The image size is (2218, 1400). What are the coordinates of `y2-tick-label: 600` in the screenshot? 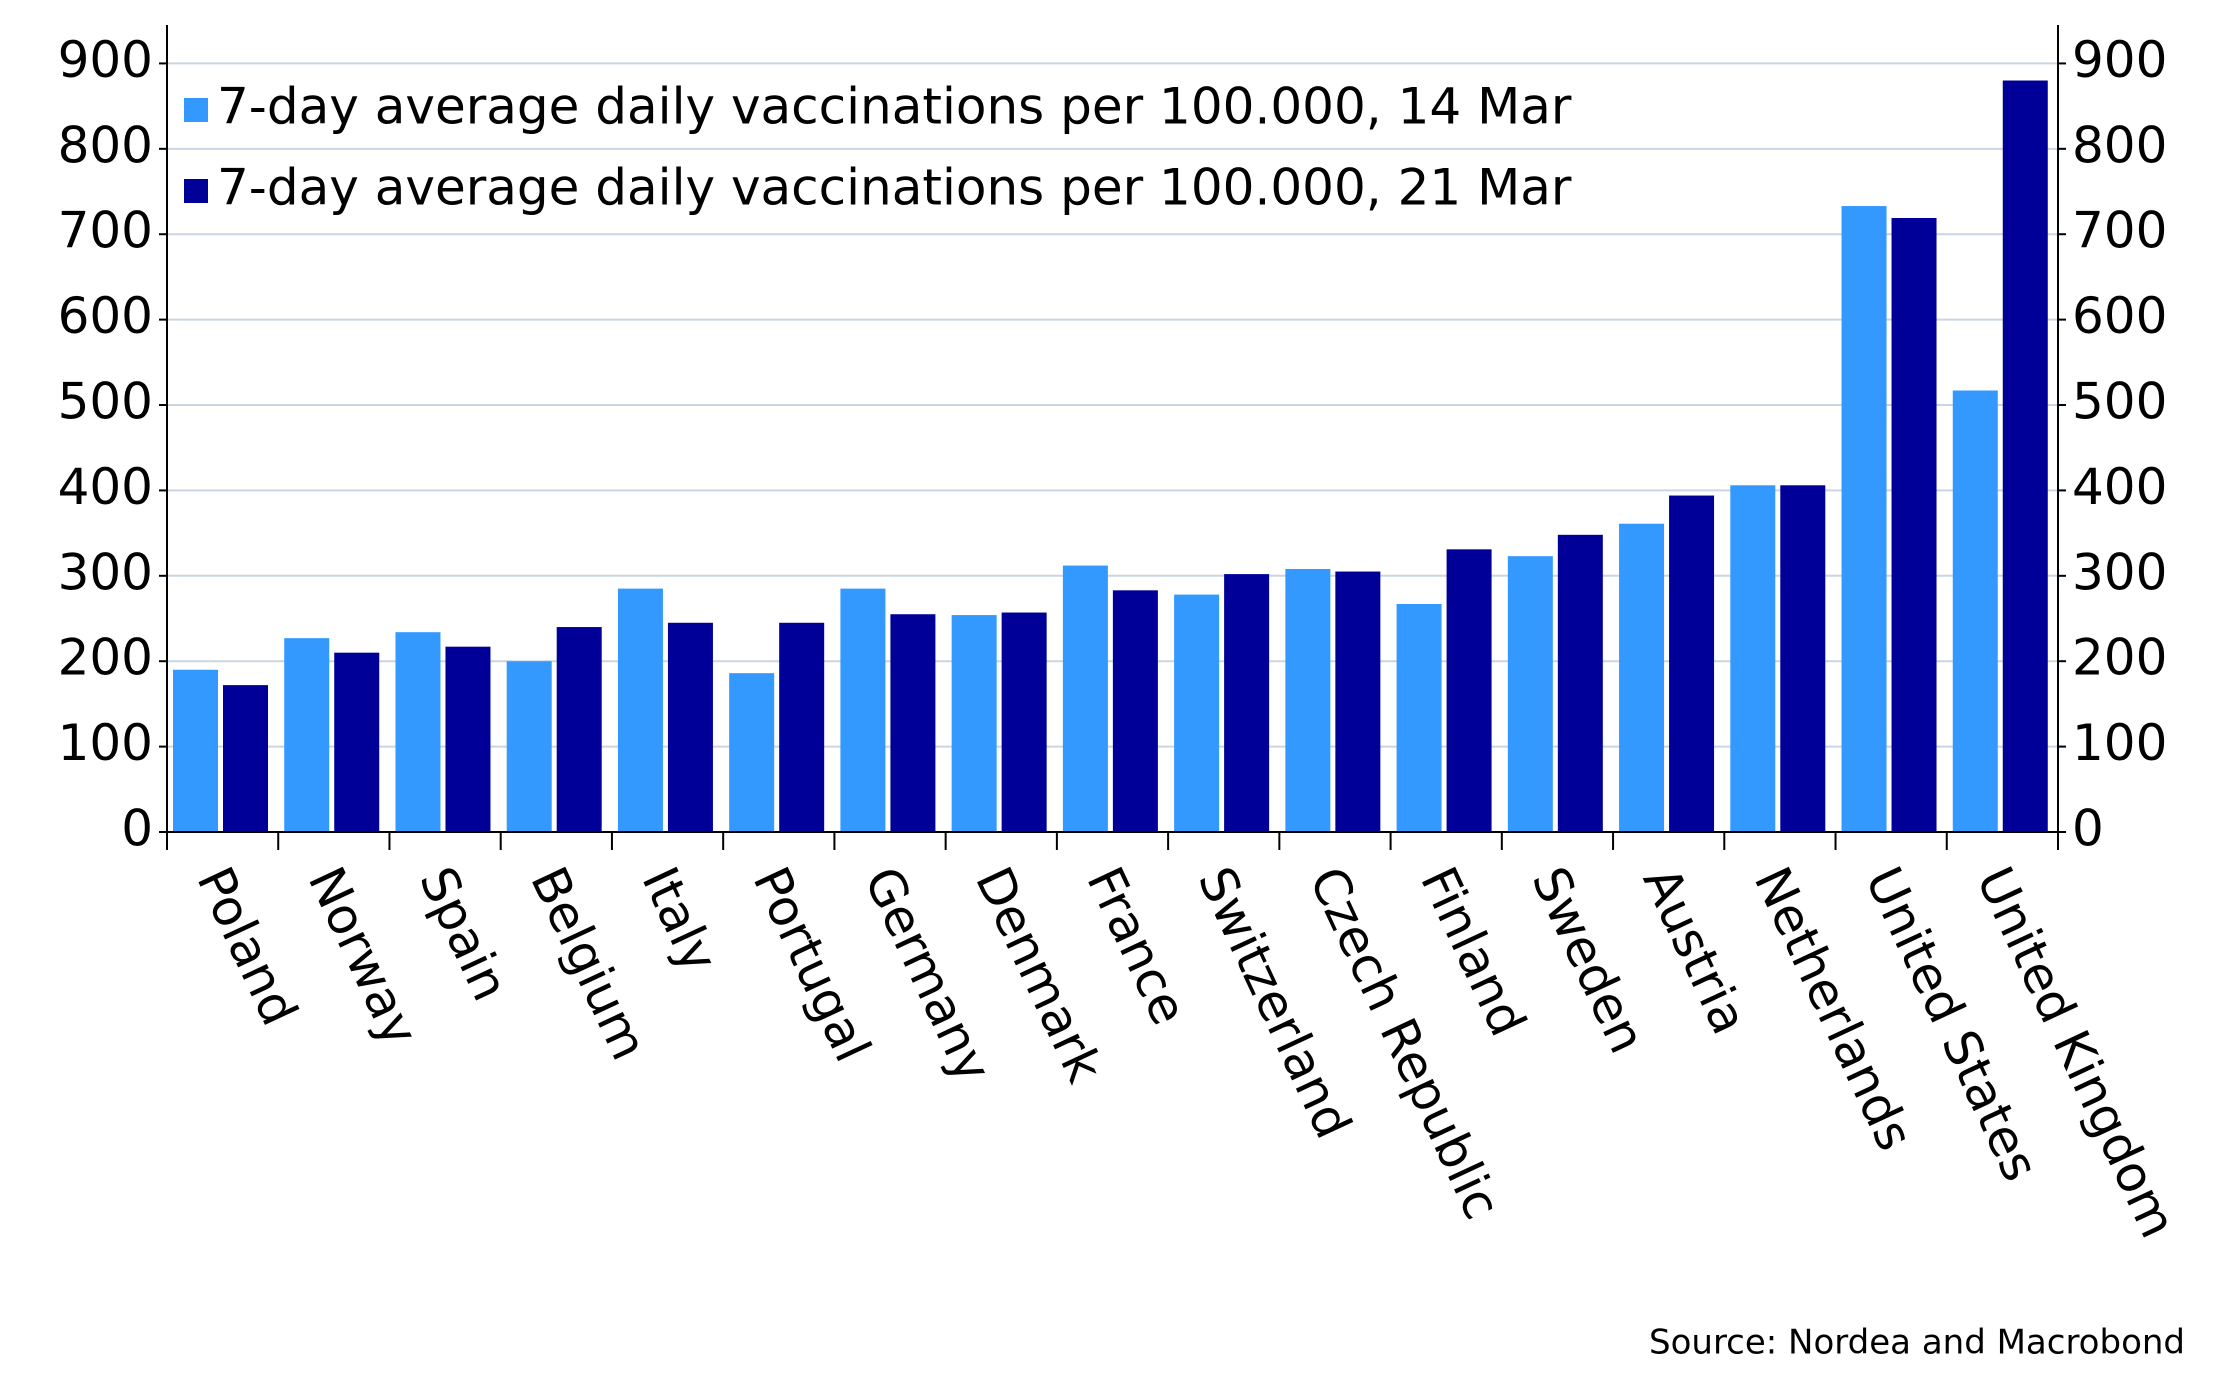 It's located at (2119, 316).